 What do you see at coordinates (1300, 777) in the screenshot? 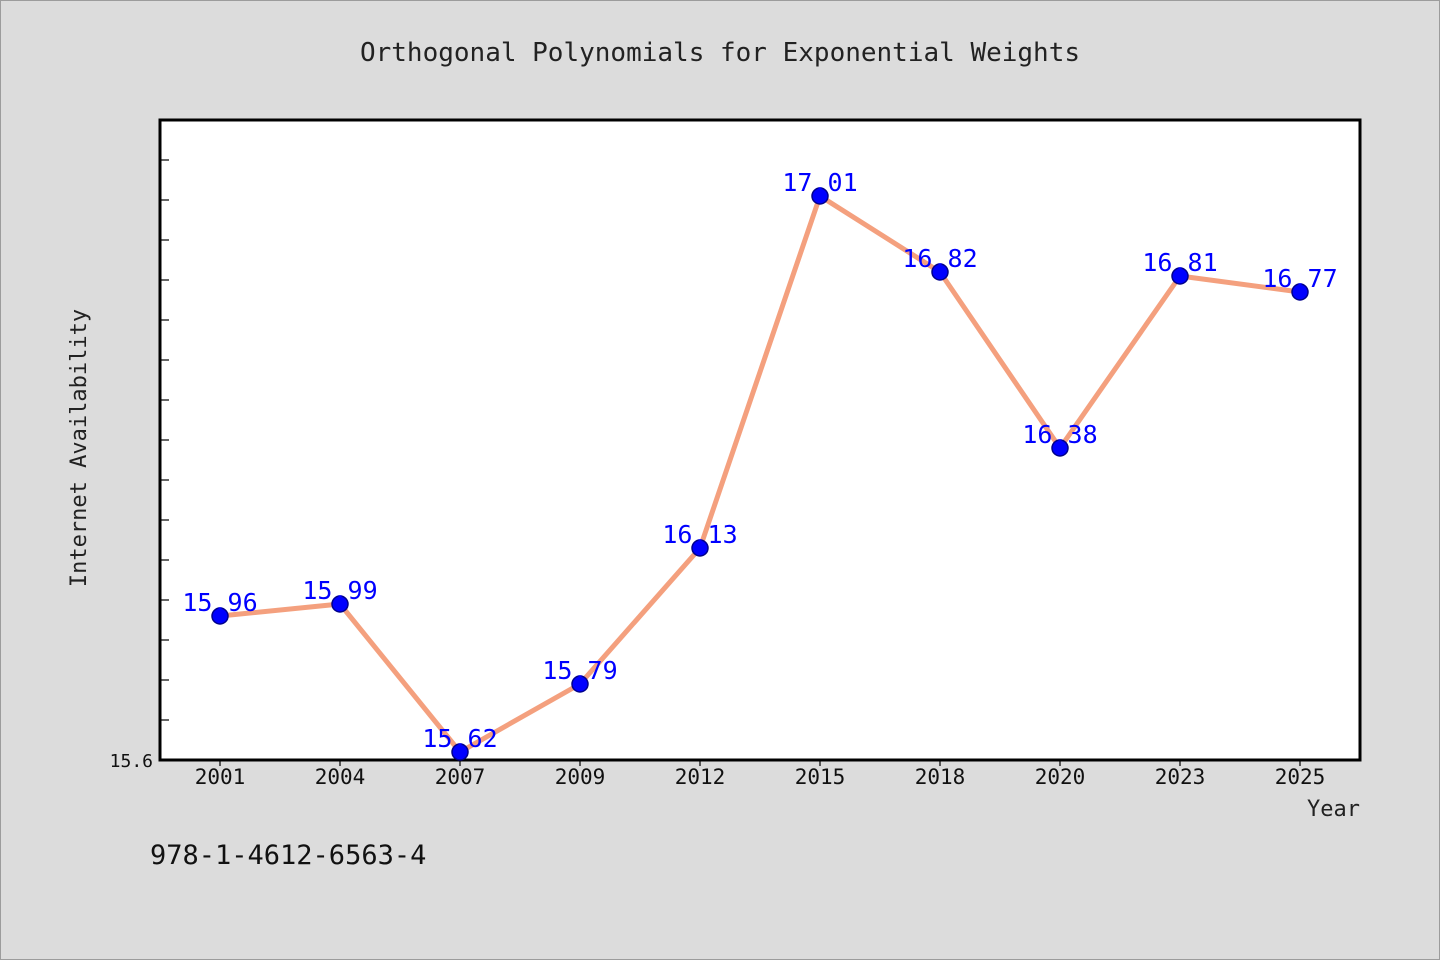
I see `x-tick-label: 2025` at bounding box center [1300, 777].